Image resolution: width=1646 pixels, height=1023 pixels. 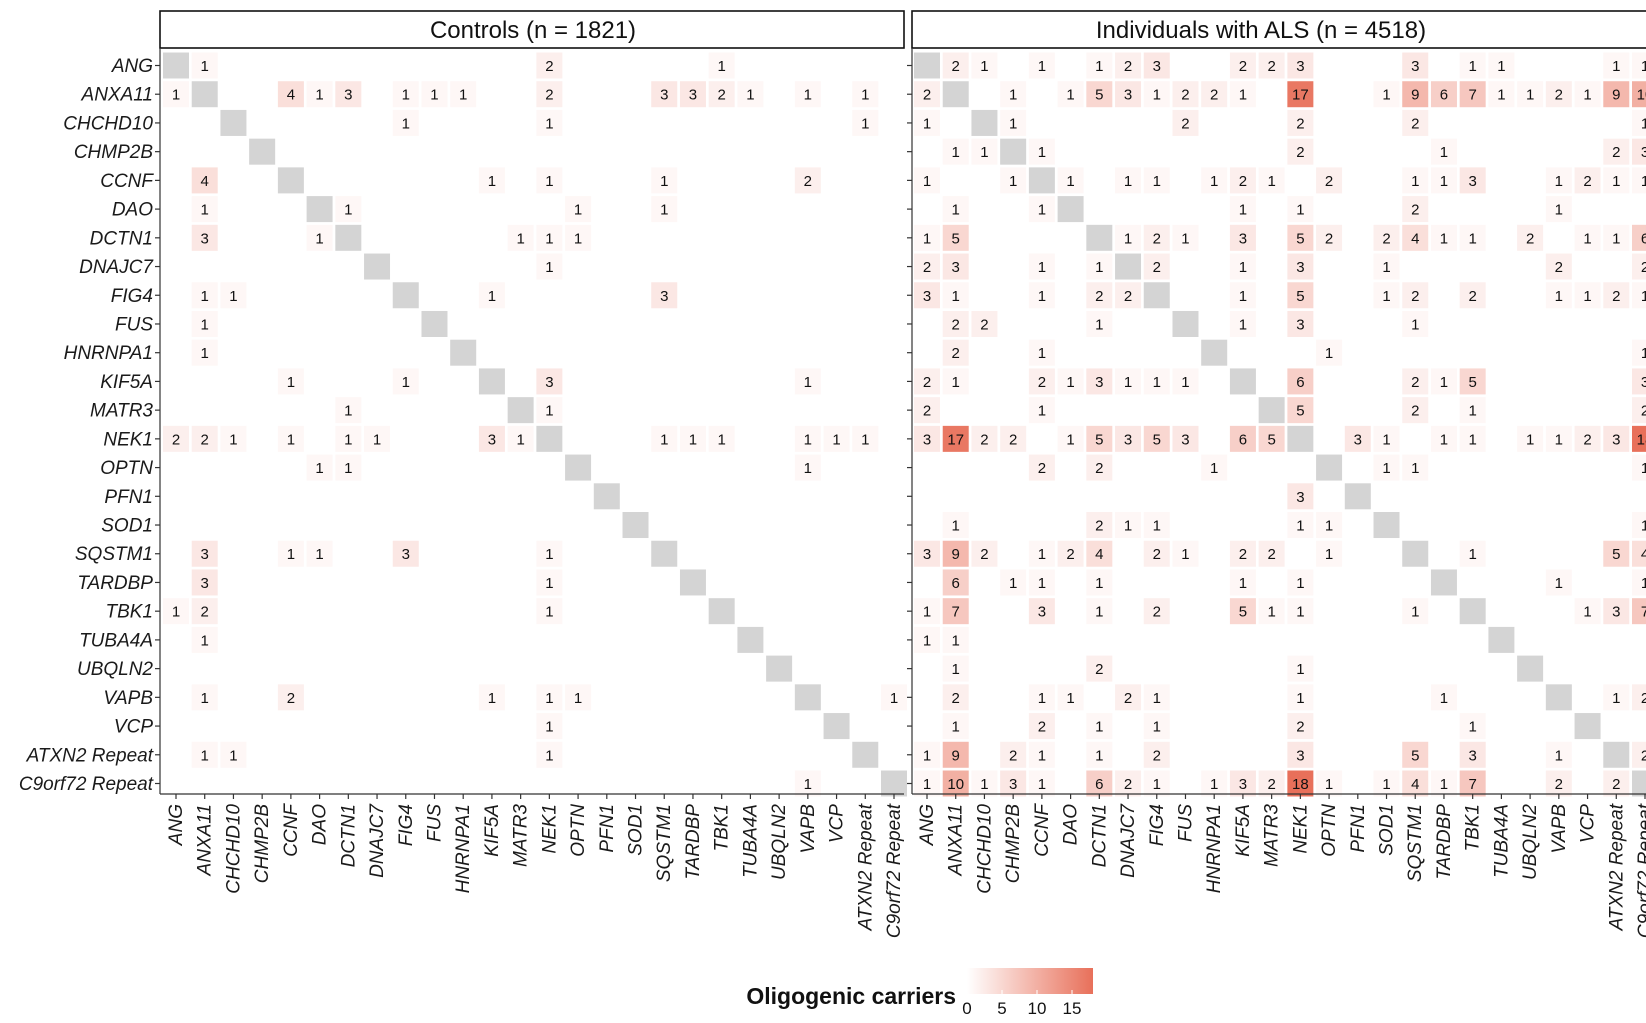 What do you see at coordinates (86, 784) in the screenshot?
I see `row-label-c9orf72-repeat: C9orf72 Repeat` at bounding box center [86, 784].